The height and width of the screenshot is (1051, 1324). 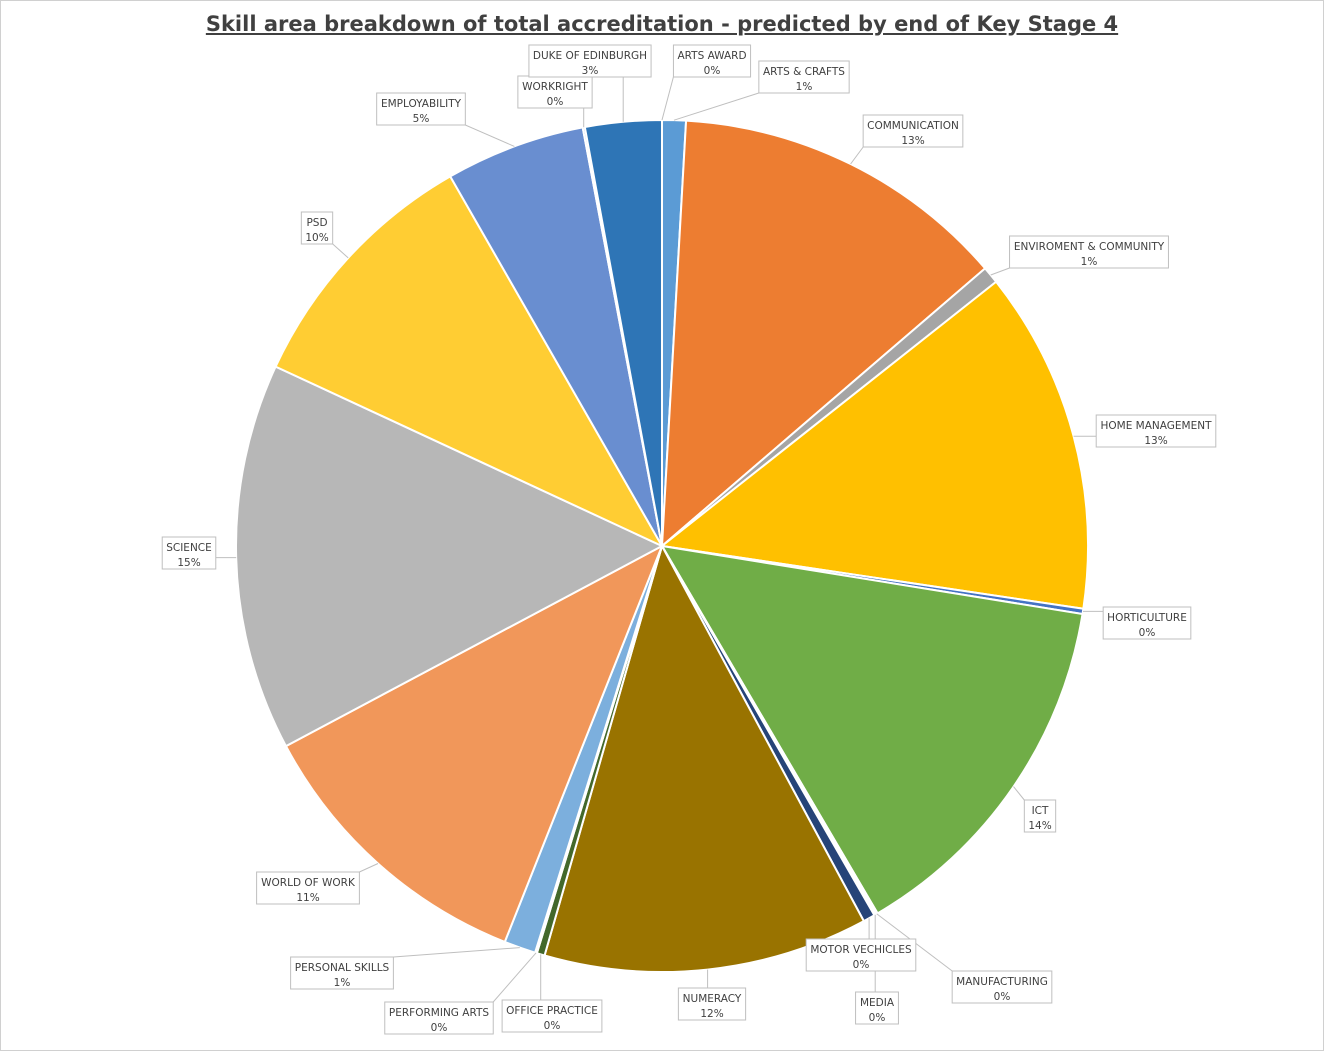 I want to click on data-label-communication: COMMUNICATION 13%, so click(x=913, y=131).